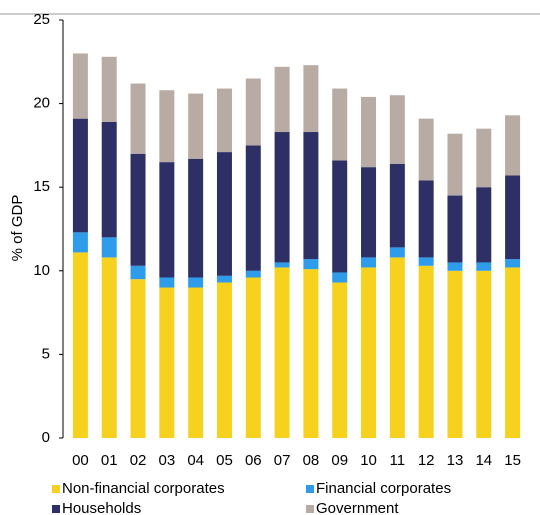 The width and height of the screenshot is (540, 515). What do you see at coordinates (426, 460) in the screenshot?
I see `x-tick-label: 12` at bounding box center [426, 460].